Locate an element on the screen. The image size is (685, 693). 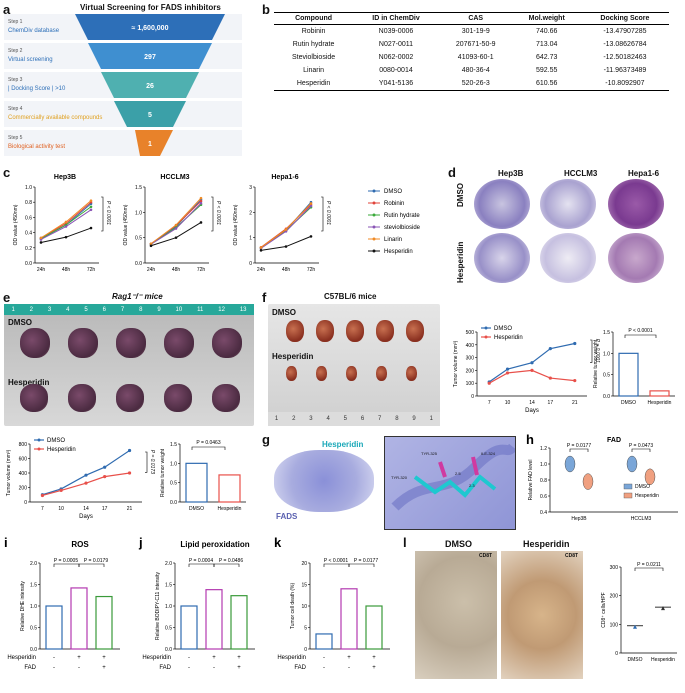
ligand-label: Hesperidin is located at coordinates (343, 444).